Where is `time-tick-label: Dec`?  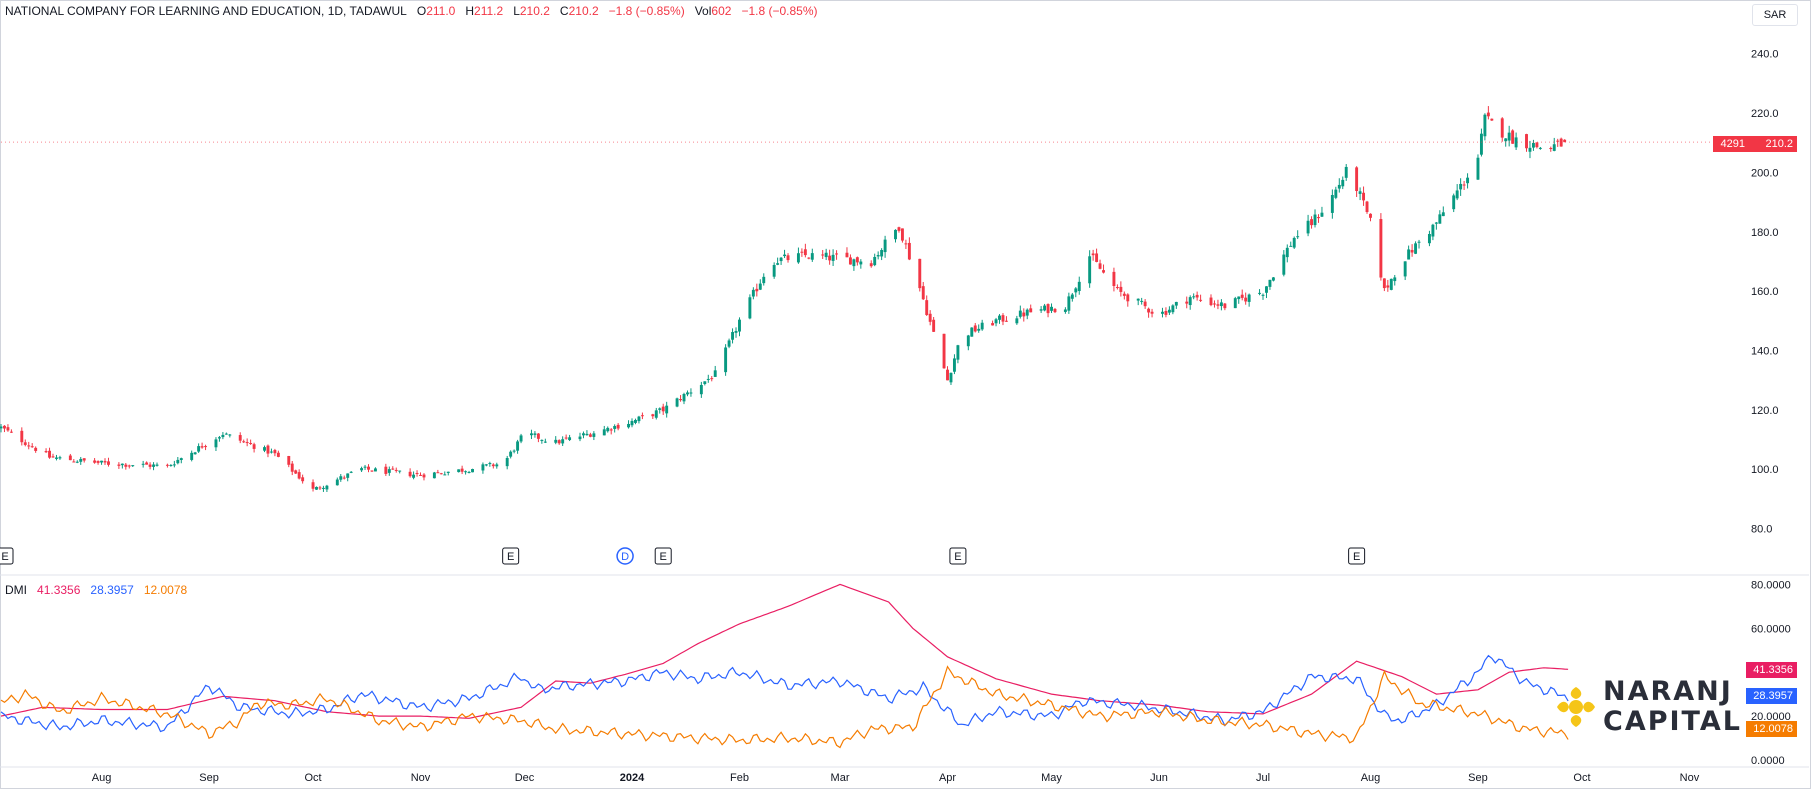 time-tick-label: Dec is located at coordinates (525, 778).